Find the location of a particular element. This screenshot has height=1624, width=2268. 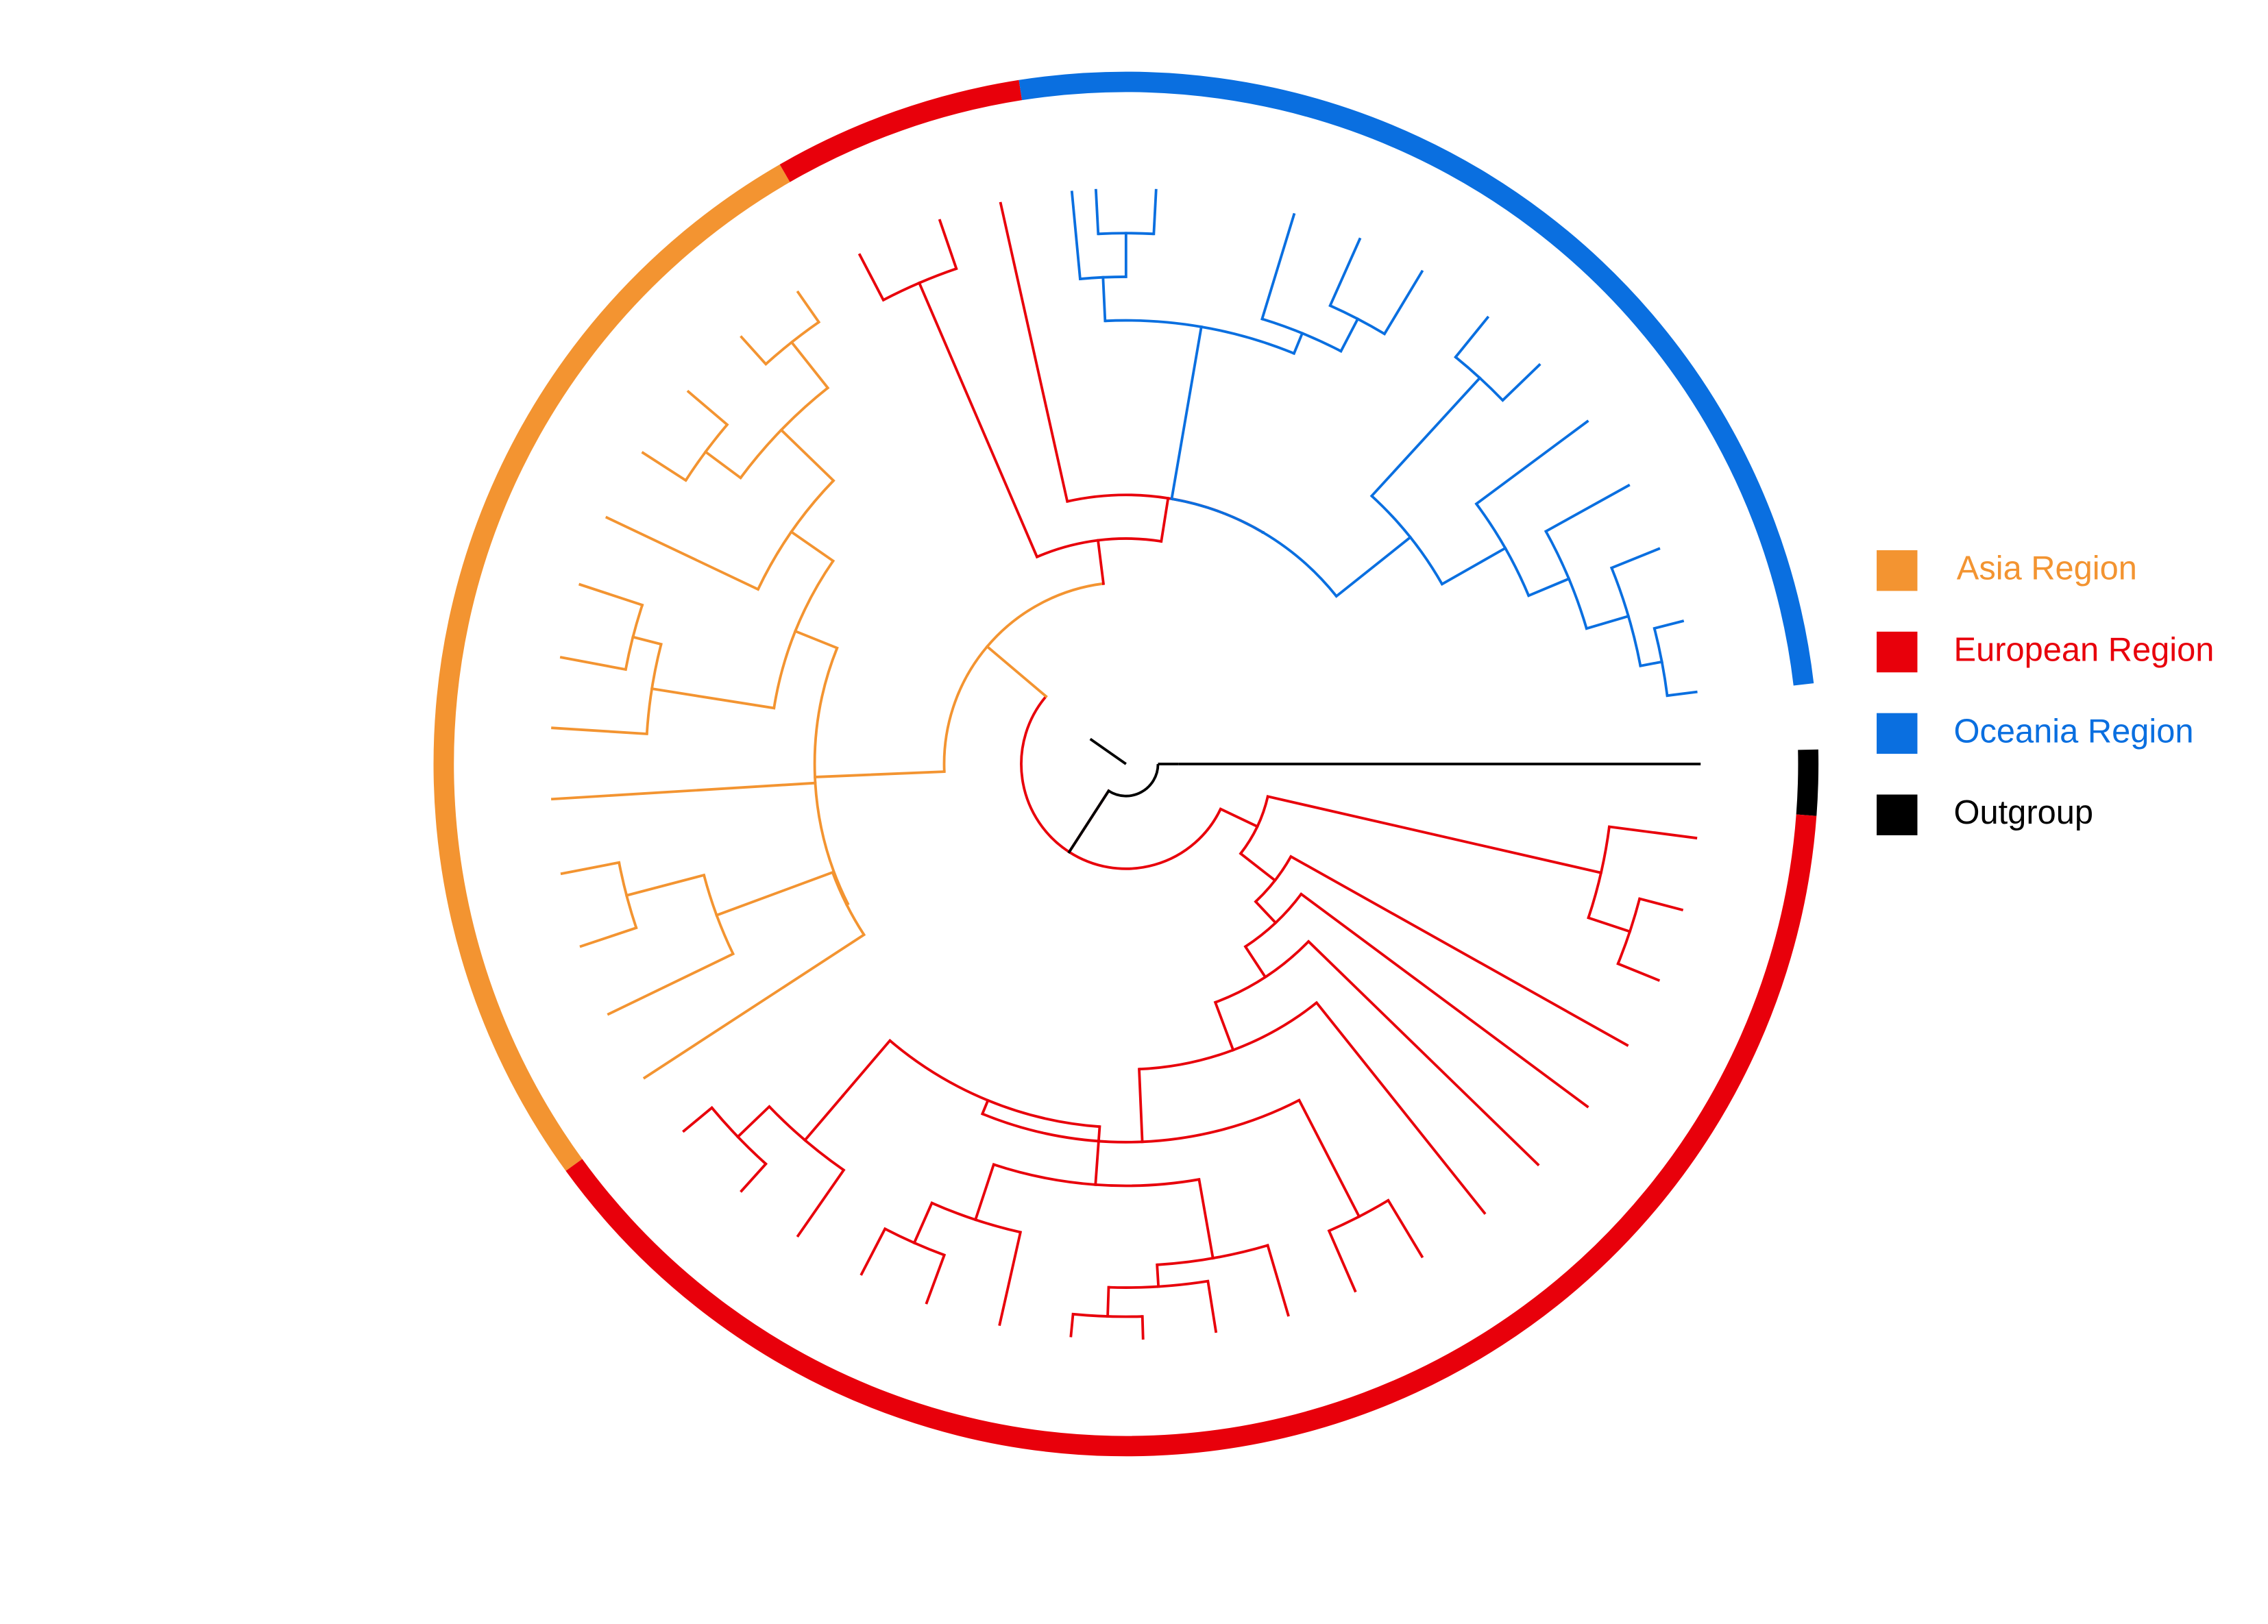

legend-label: European Region is located at coordinates (2084, 649).